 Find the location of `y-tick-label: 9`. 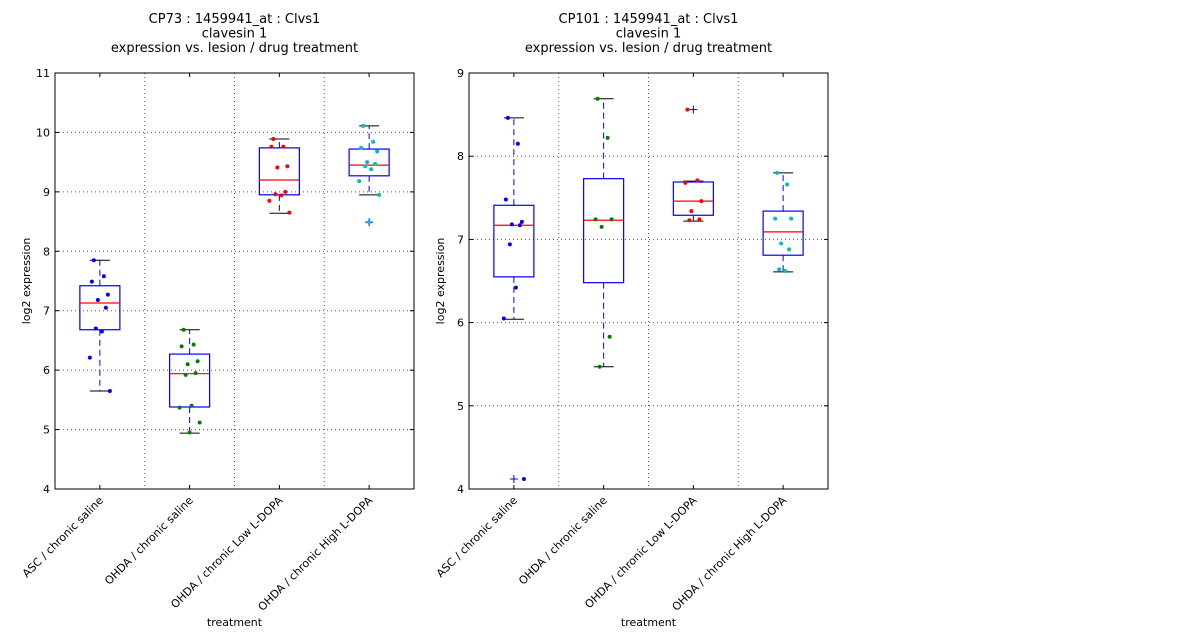

y-tick-label: 9 is located at coordinates (46, 192).